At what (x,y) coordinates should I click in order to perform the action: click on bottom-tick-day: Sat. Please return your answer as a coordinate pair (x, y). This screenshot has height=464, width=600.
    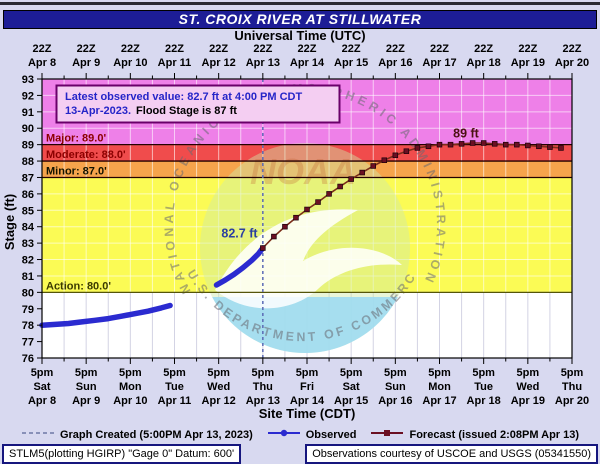
    Looking at the image, I should click on (41, 387).